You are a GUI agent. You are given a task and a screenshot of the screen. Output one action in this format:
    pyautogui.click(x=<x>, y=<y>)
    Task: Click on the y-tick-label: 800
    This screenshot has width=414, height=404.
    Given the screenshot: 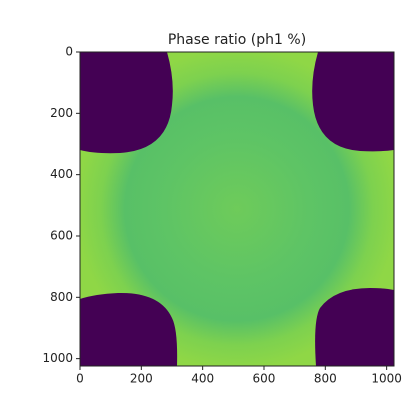 What is the action you would take?
    pyautogui.click(x=61, y=297)
    